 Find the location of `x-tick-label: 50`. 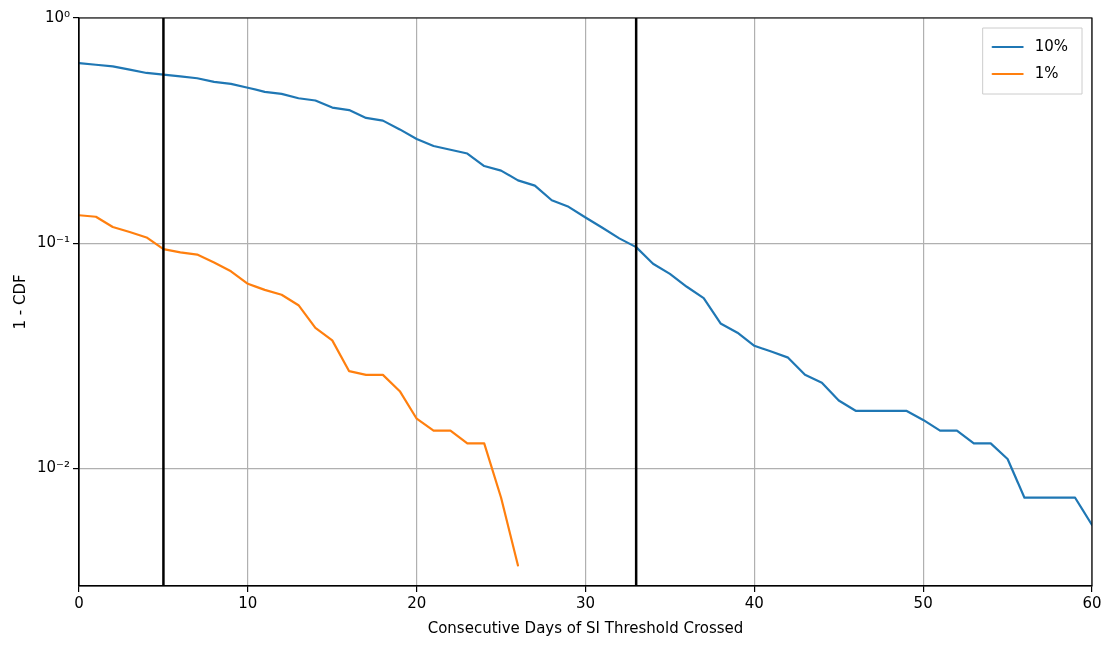

x-tick-label: 50 is located at coordinates (923, 602).